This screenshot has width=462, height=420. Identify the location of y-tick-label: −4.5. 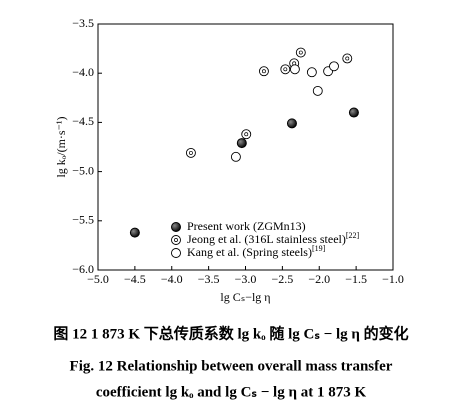
(83, 121).